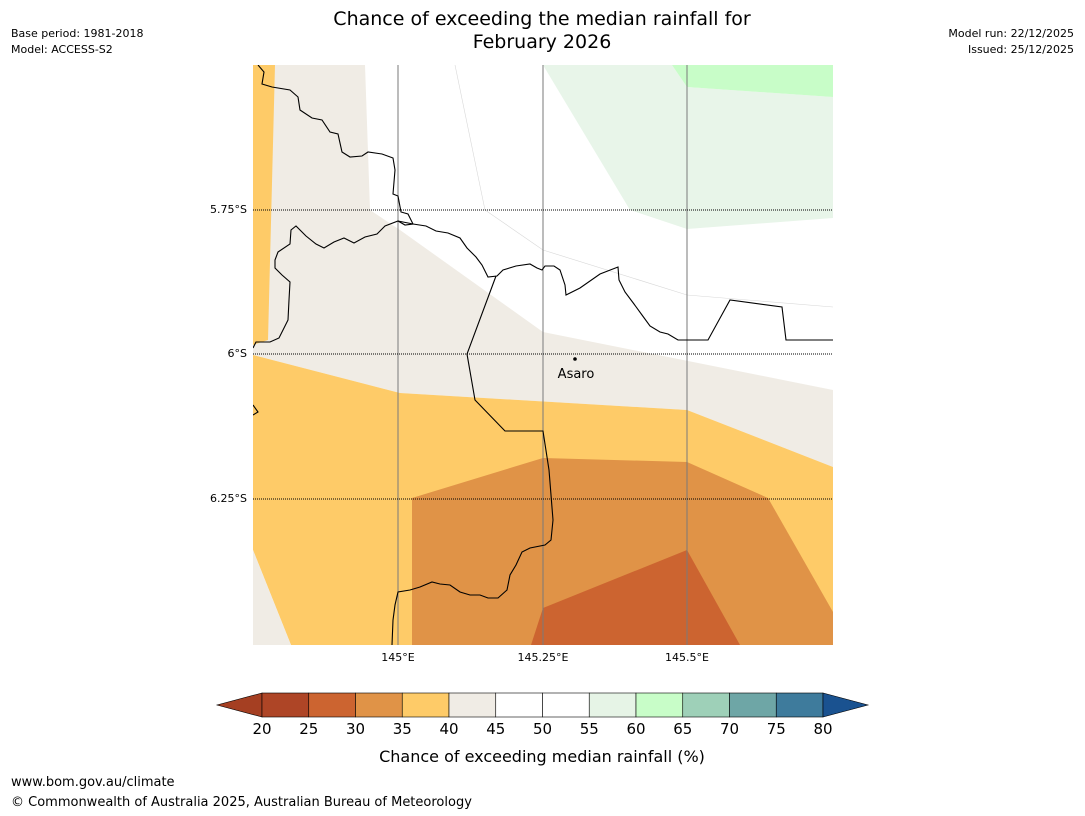  I want to click on colorbar-ticks: 20 25 30 35 40 45 50 55 60 65 70 75 80, so click(542, 729).